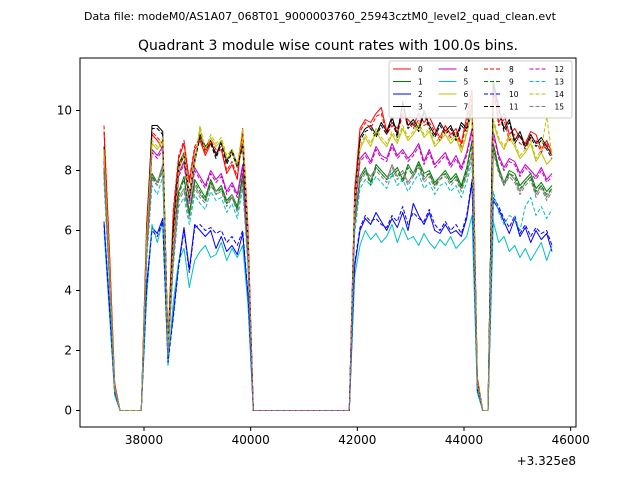  Describe the element at coordinates (357, 440) in the screenshot. I see `x-tick-label: 42000` at that location.